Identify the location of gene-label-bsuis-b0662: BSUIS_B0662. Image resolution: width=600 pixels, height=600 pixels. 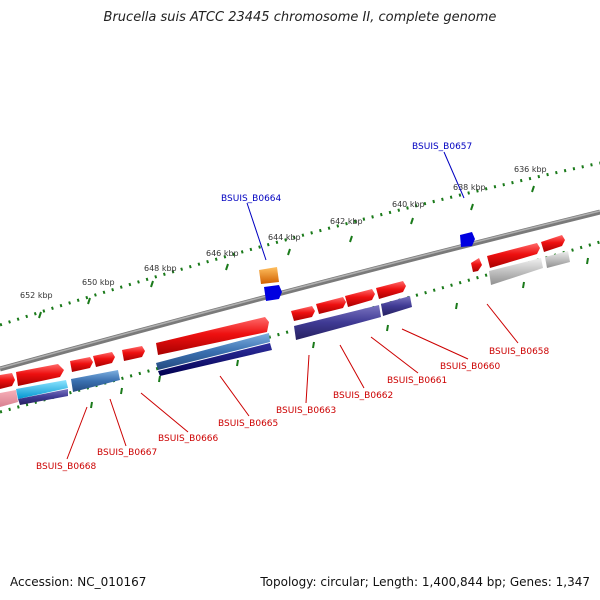
(363, 396).